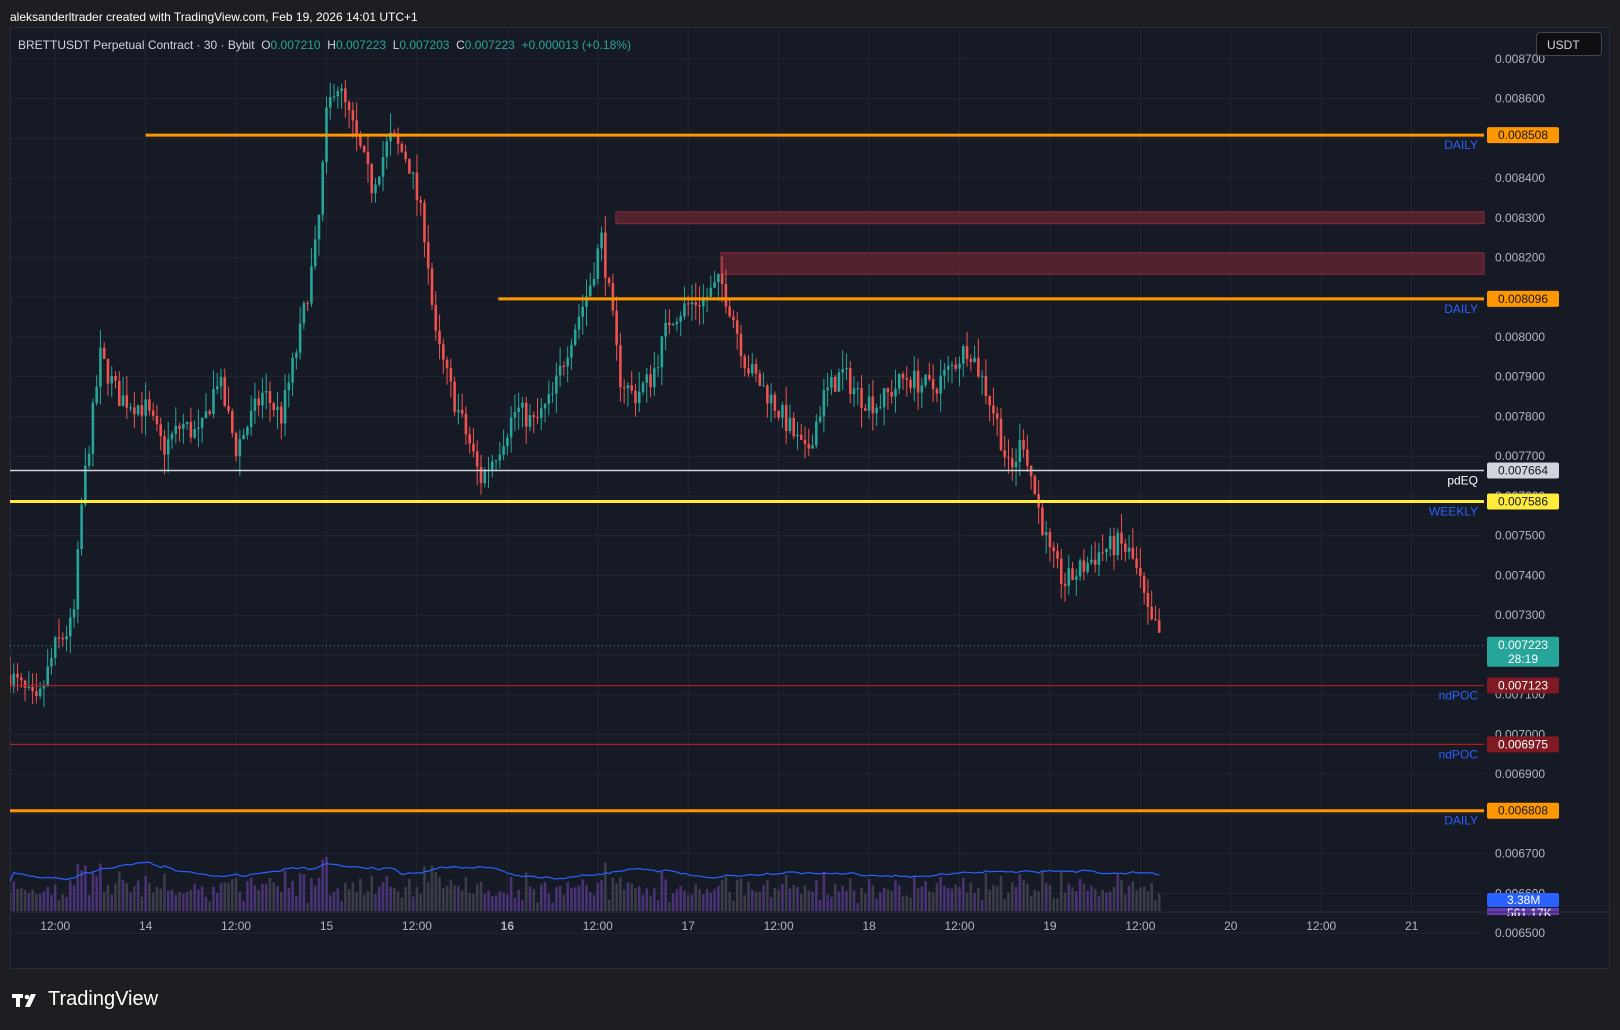  Describe the element at coordinates (85, 999) in the screenshot. I see `tradingview-logo: TradingView` at that location.